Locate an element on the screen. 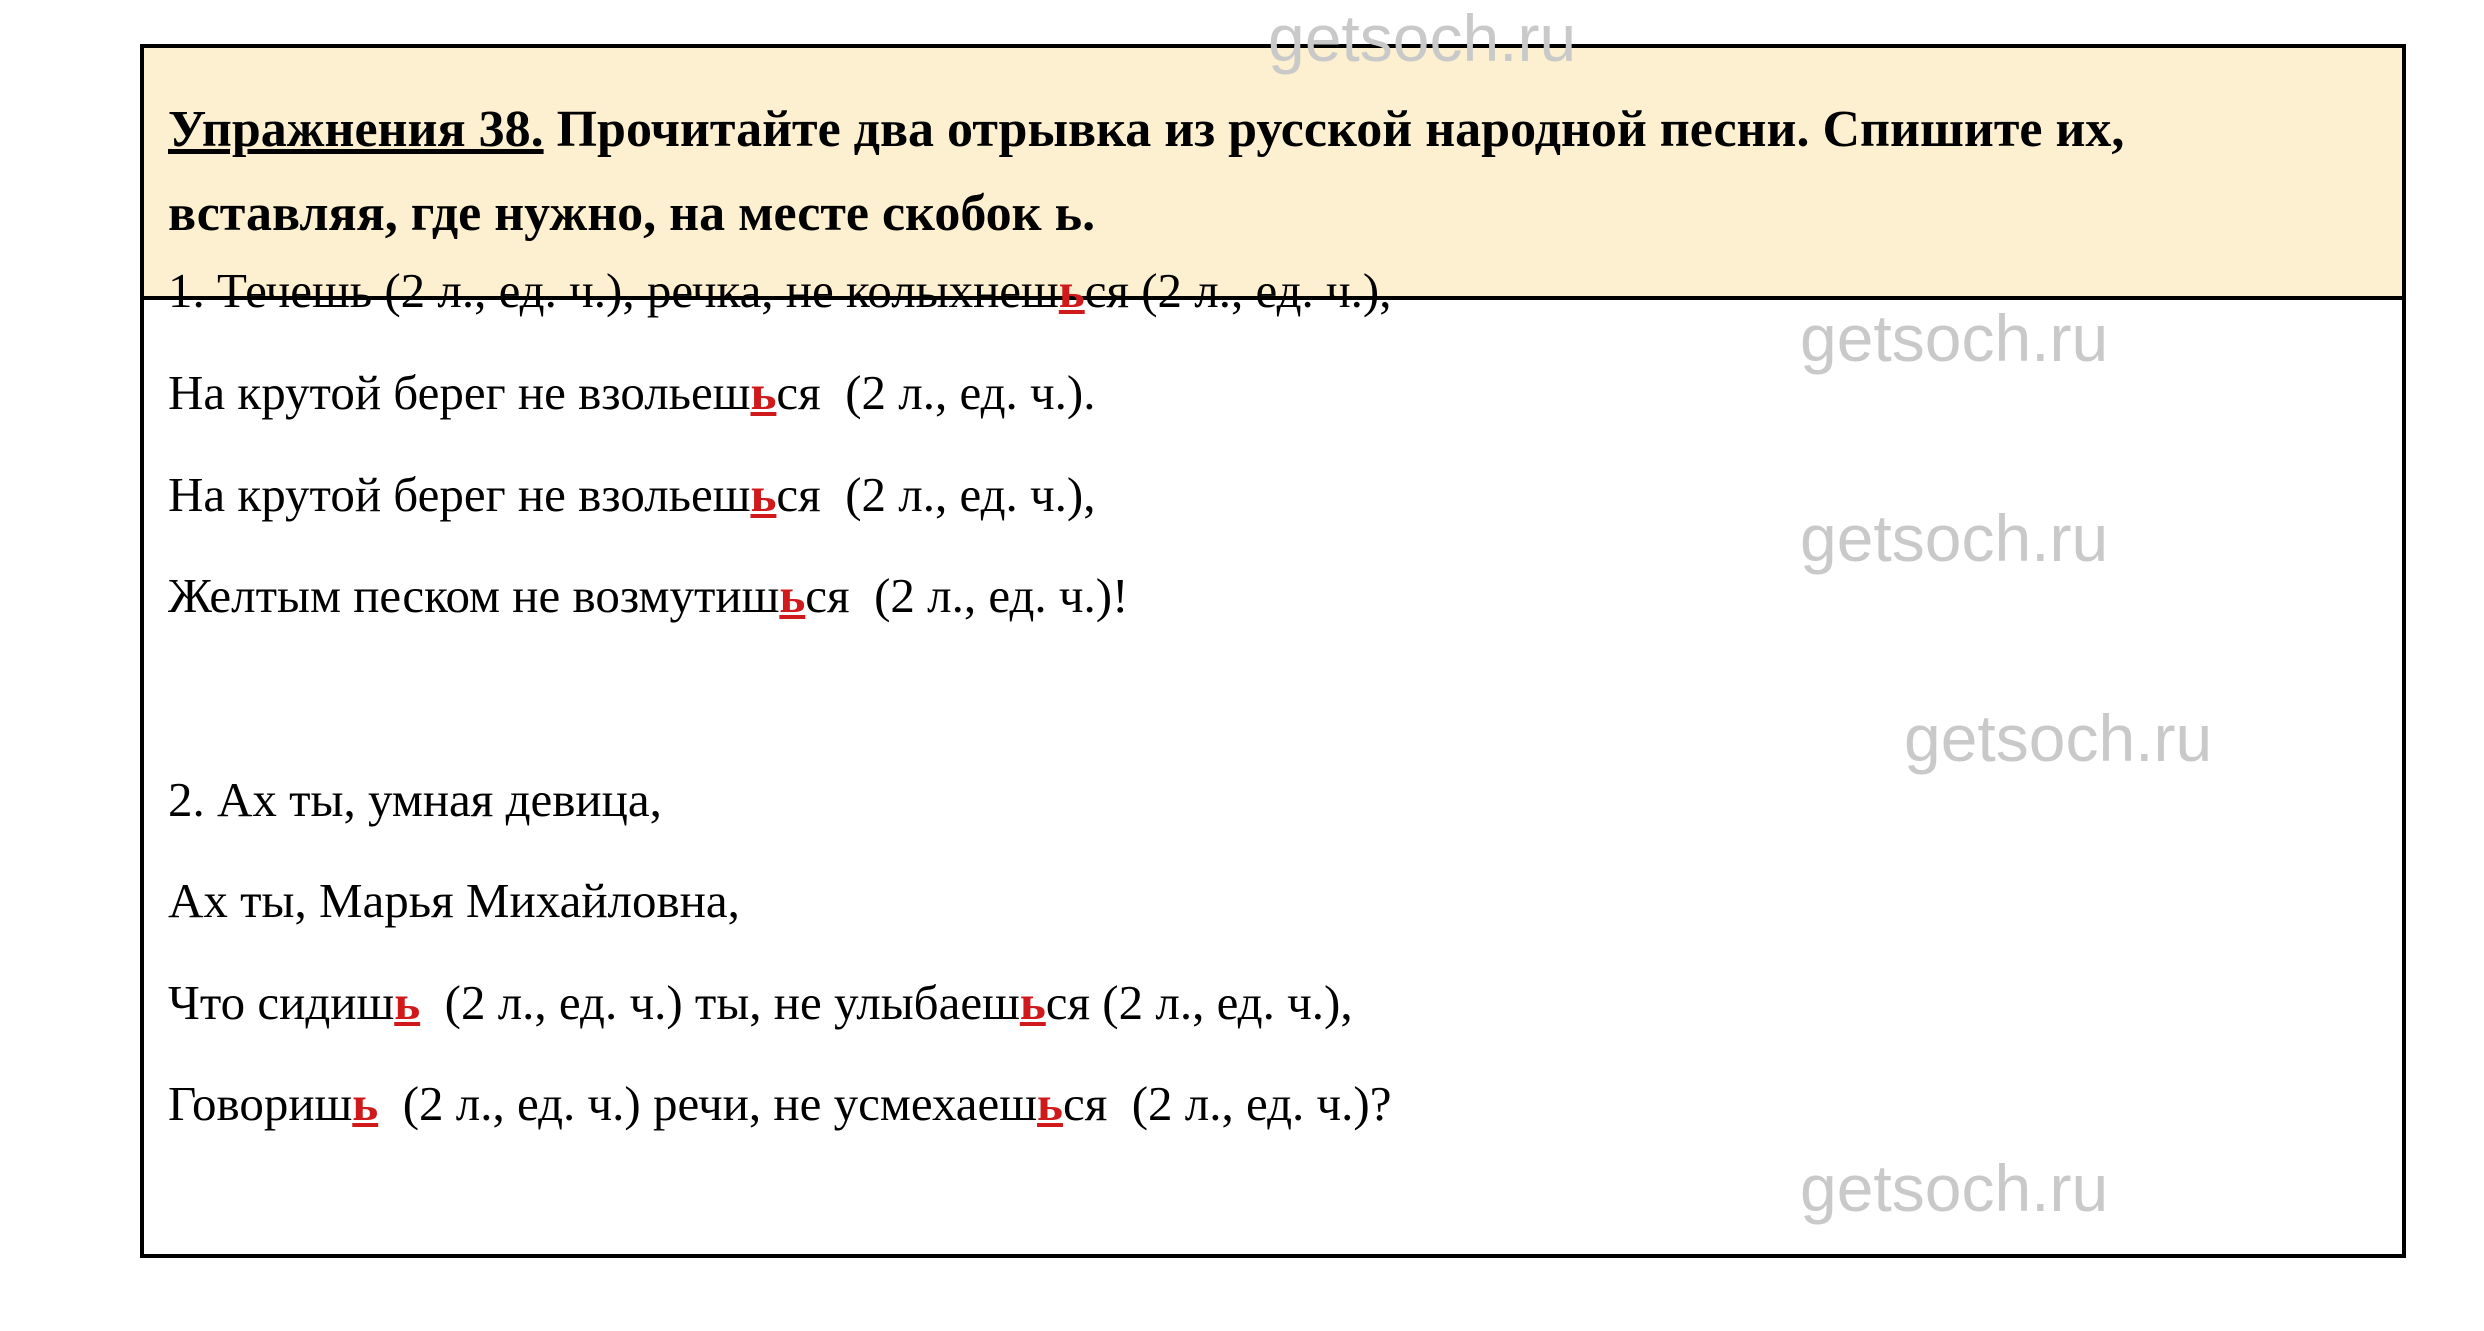 The width and height of the screenshot is (2484, 1331). line-text: ся (2 л., ед. ч.)! is located at coordinates (967, 595).